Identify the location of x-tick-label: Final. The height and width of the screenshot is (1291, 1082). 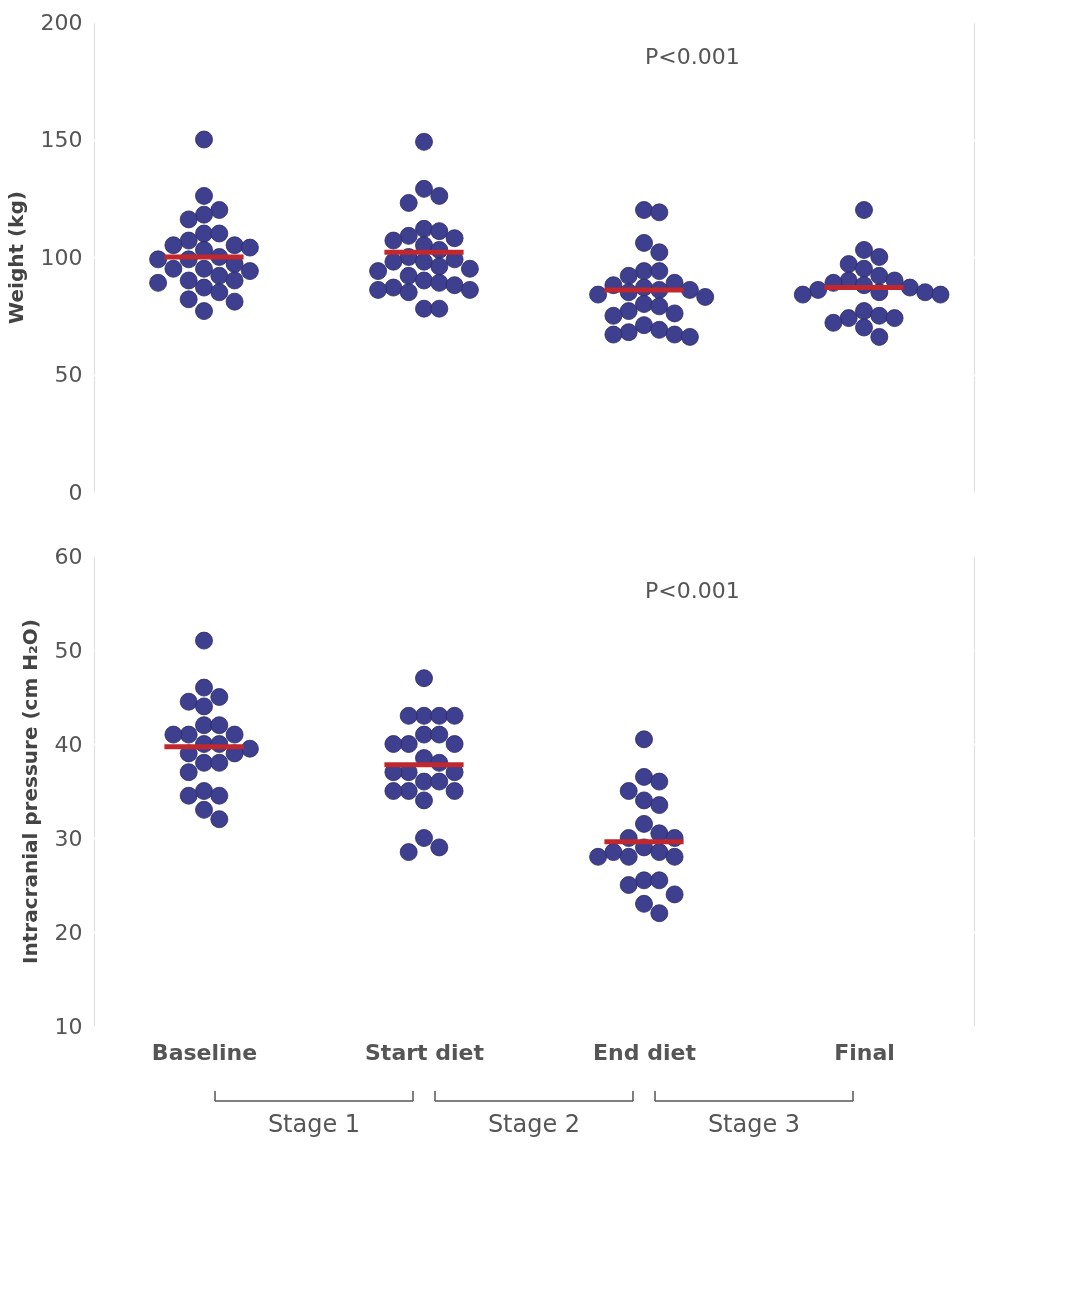
(864, 1052).